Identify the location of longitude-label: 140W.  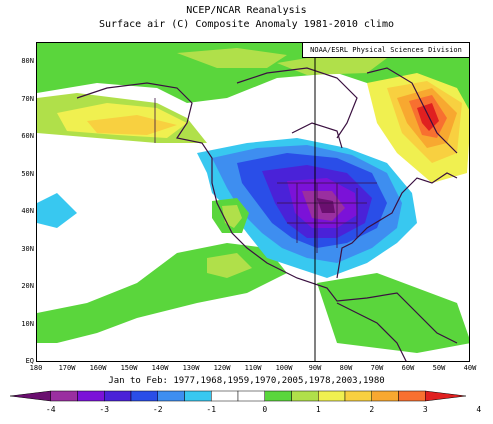
(160, 368).